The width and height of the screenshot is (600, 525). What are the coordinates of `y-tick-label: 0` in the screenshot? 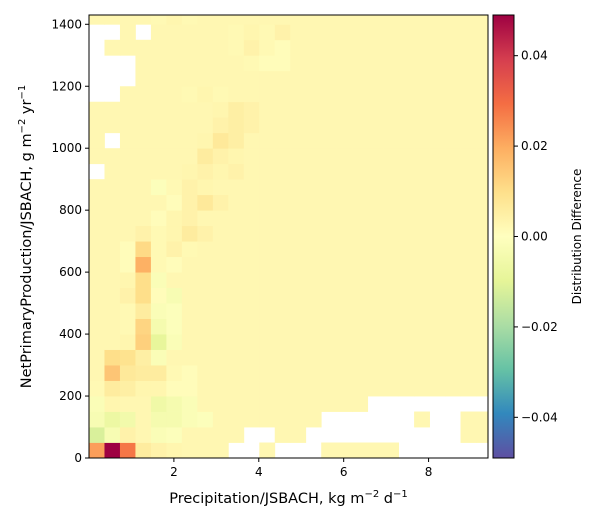 It's located at (78, 458).